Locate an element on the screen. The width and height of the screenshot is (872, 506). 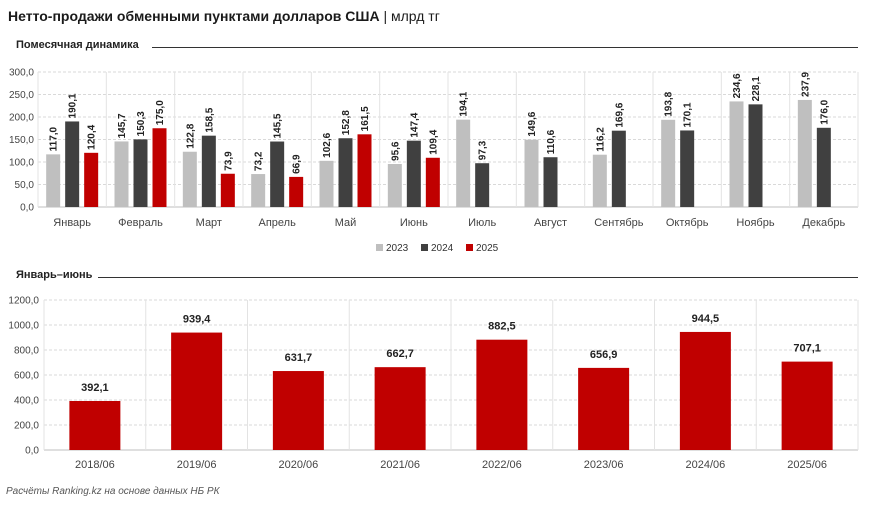
data-label: 656,9 is located at coordinates (604, 355).